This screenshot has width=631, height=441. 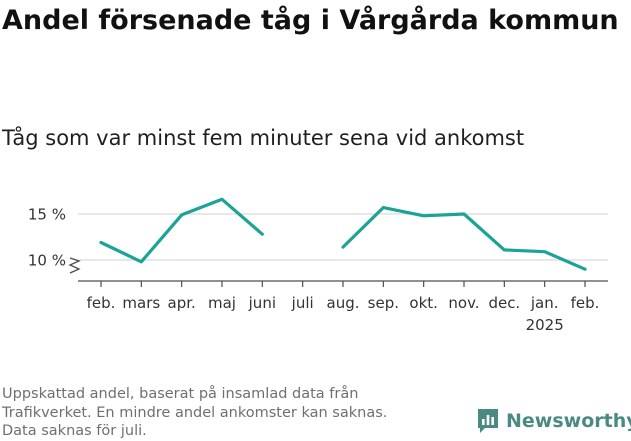 I want to click on brand-name: Newsworthy, so click(x=568, y=421).